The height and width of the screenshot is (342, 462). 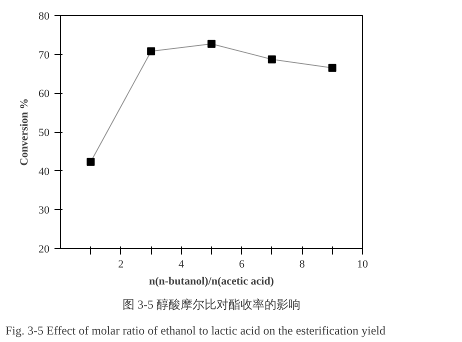 What do you see at coordinates (24, 132) in the screenshot?
I see `y-axis-title: Conversion %` at bounding box center [24, 132].